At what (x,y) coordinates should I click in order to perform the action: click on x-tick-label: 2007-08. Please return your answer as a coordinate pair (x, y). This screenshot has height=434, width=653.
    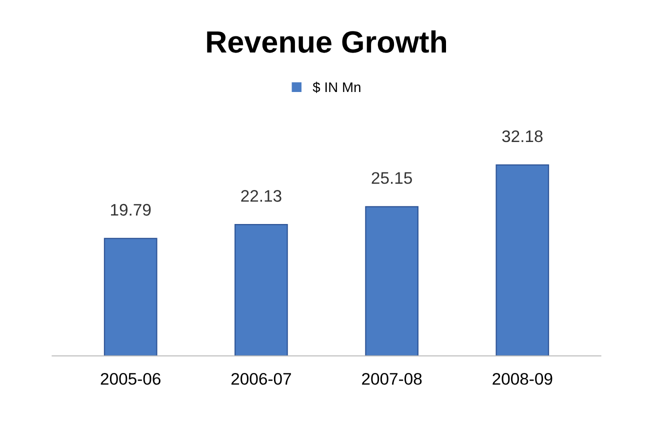
    Looking at the image, I should click on (392, 378).